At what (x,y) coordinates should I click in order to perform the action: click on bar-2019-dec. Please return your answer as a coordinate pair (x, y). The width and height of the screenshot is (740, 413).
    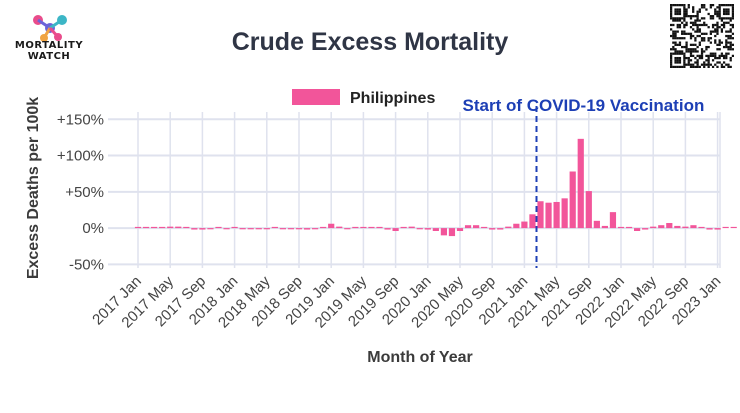
    Looking at the image, I should click on (419, 229).